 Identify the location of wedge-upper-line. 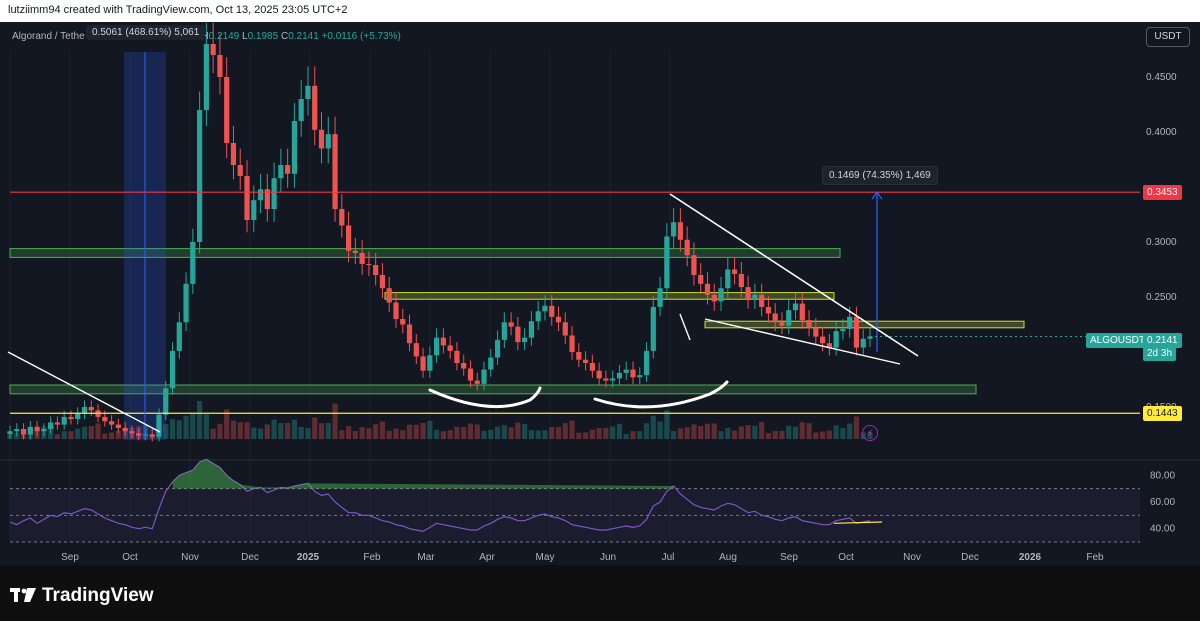
(794, 275).